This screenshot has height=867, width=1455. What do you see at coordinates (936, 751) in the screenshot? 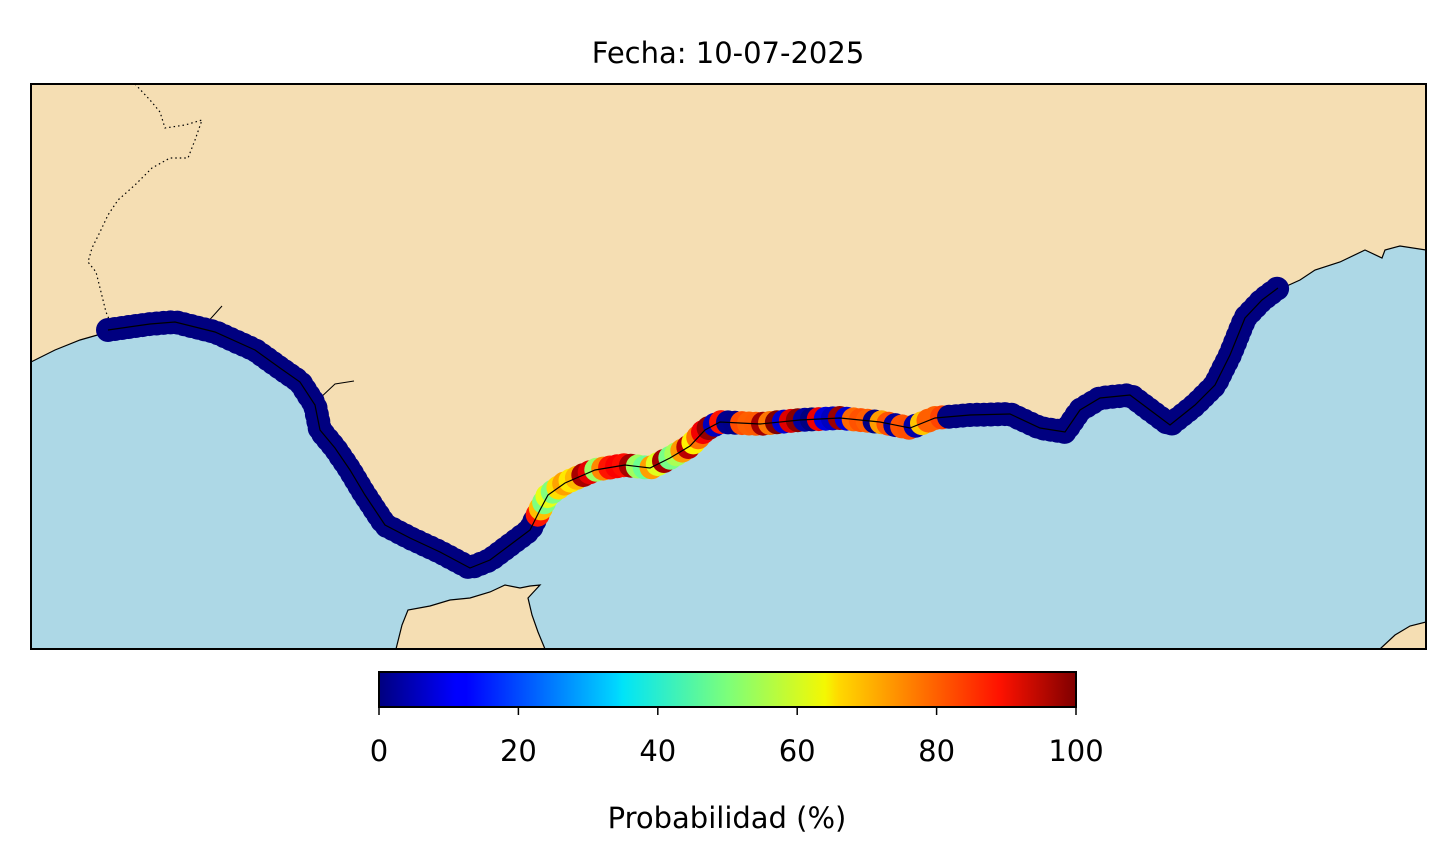
I see `colorbar-tick-label: 80` at bounding box center [936, 751].